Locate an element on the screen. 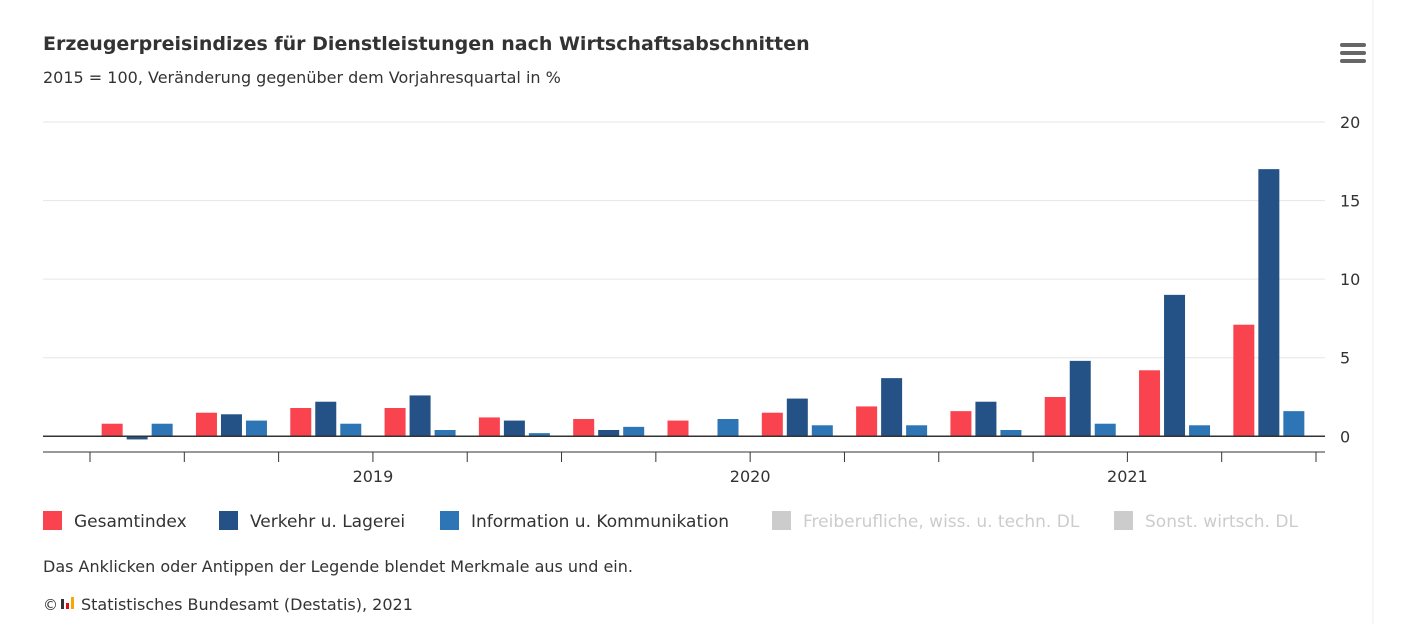 This screenshot has width=1405, height=628. x-year-label: 2021 is located at coordinates (1127, 476).